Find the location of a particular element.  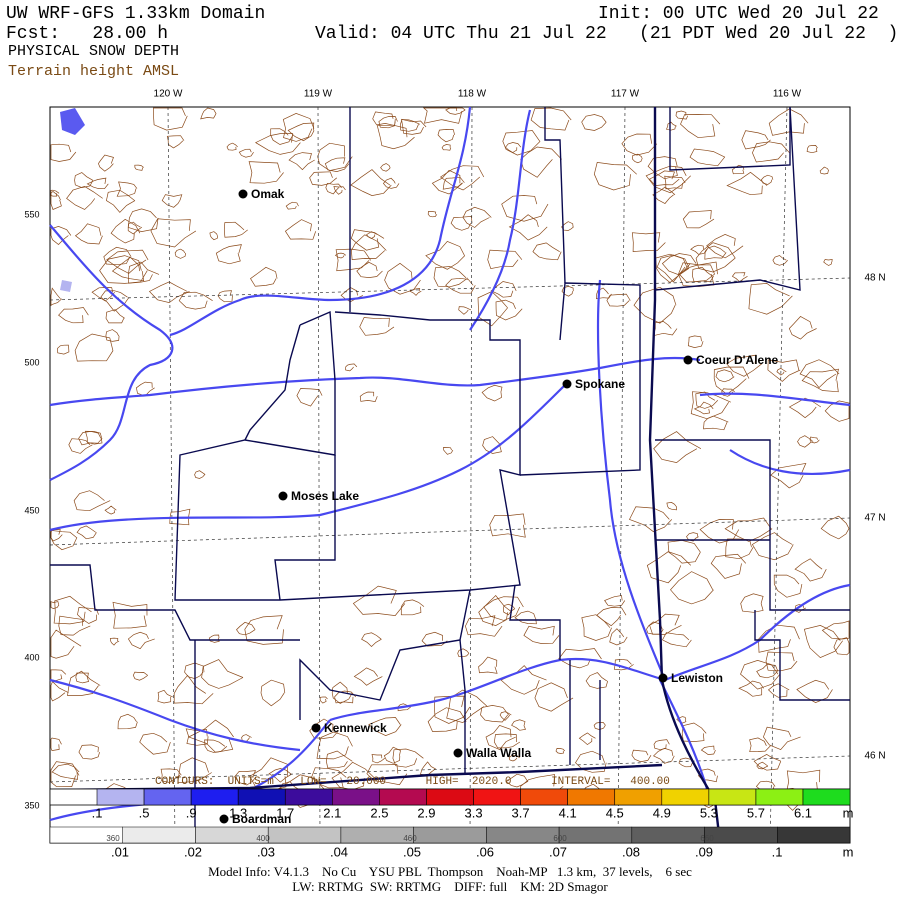

colorbar-label: 2.9 is located at coordinates (426, 812).